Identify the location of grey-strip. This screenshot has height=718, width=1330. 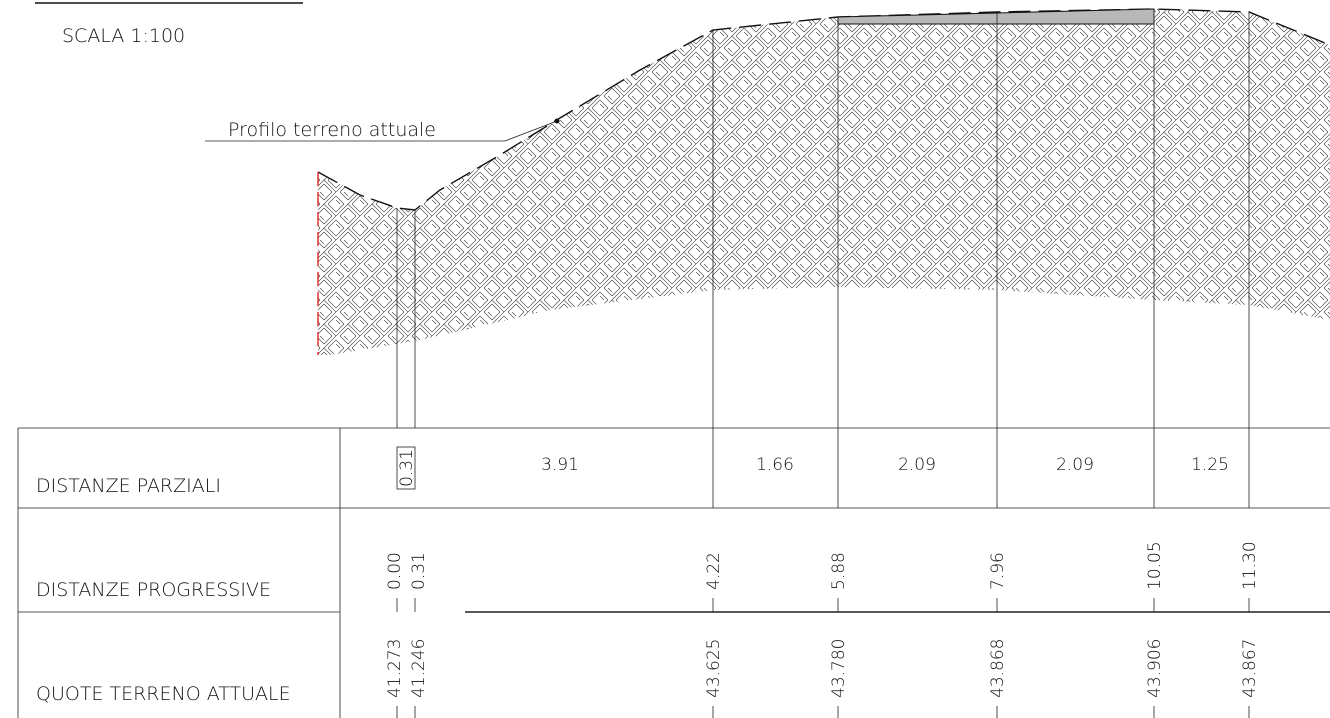
(996, 16).